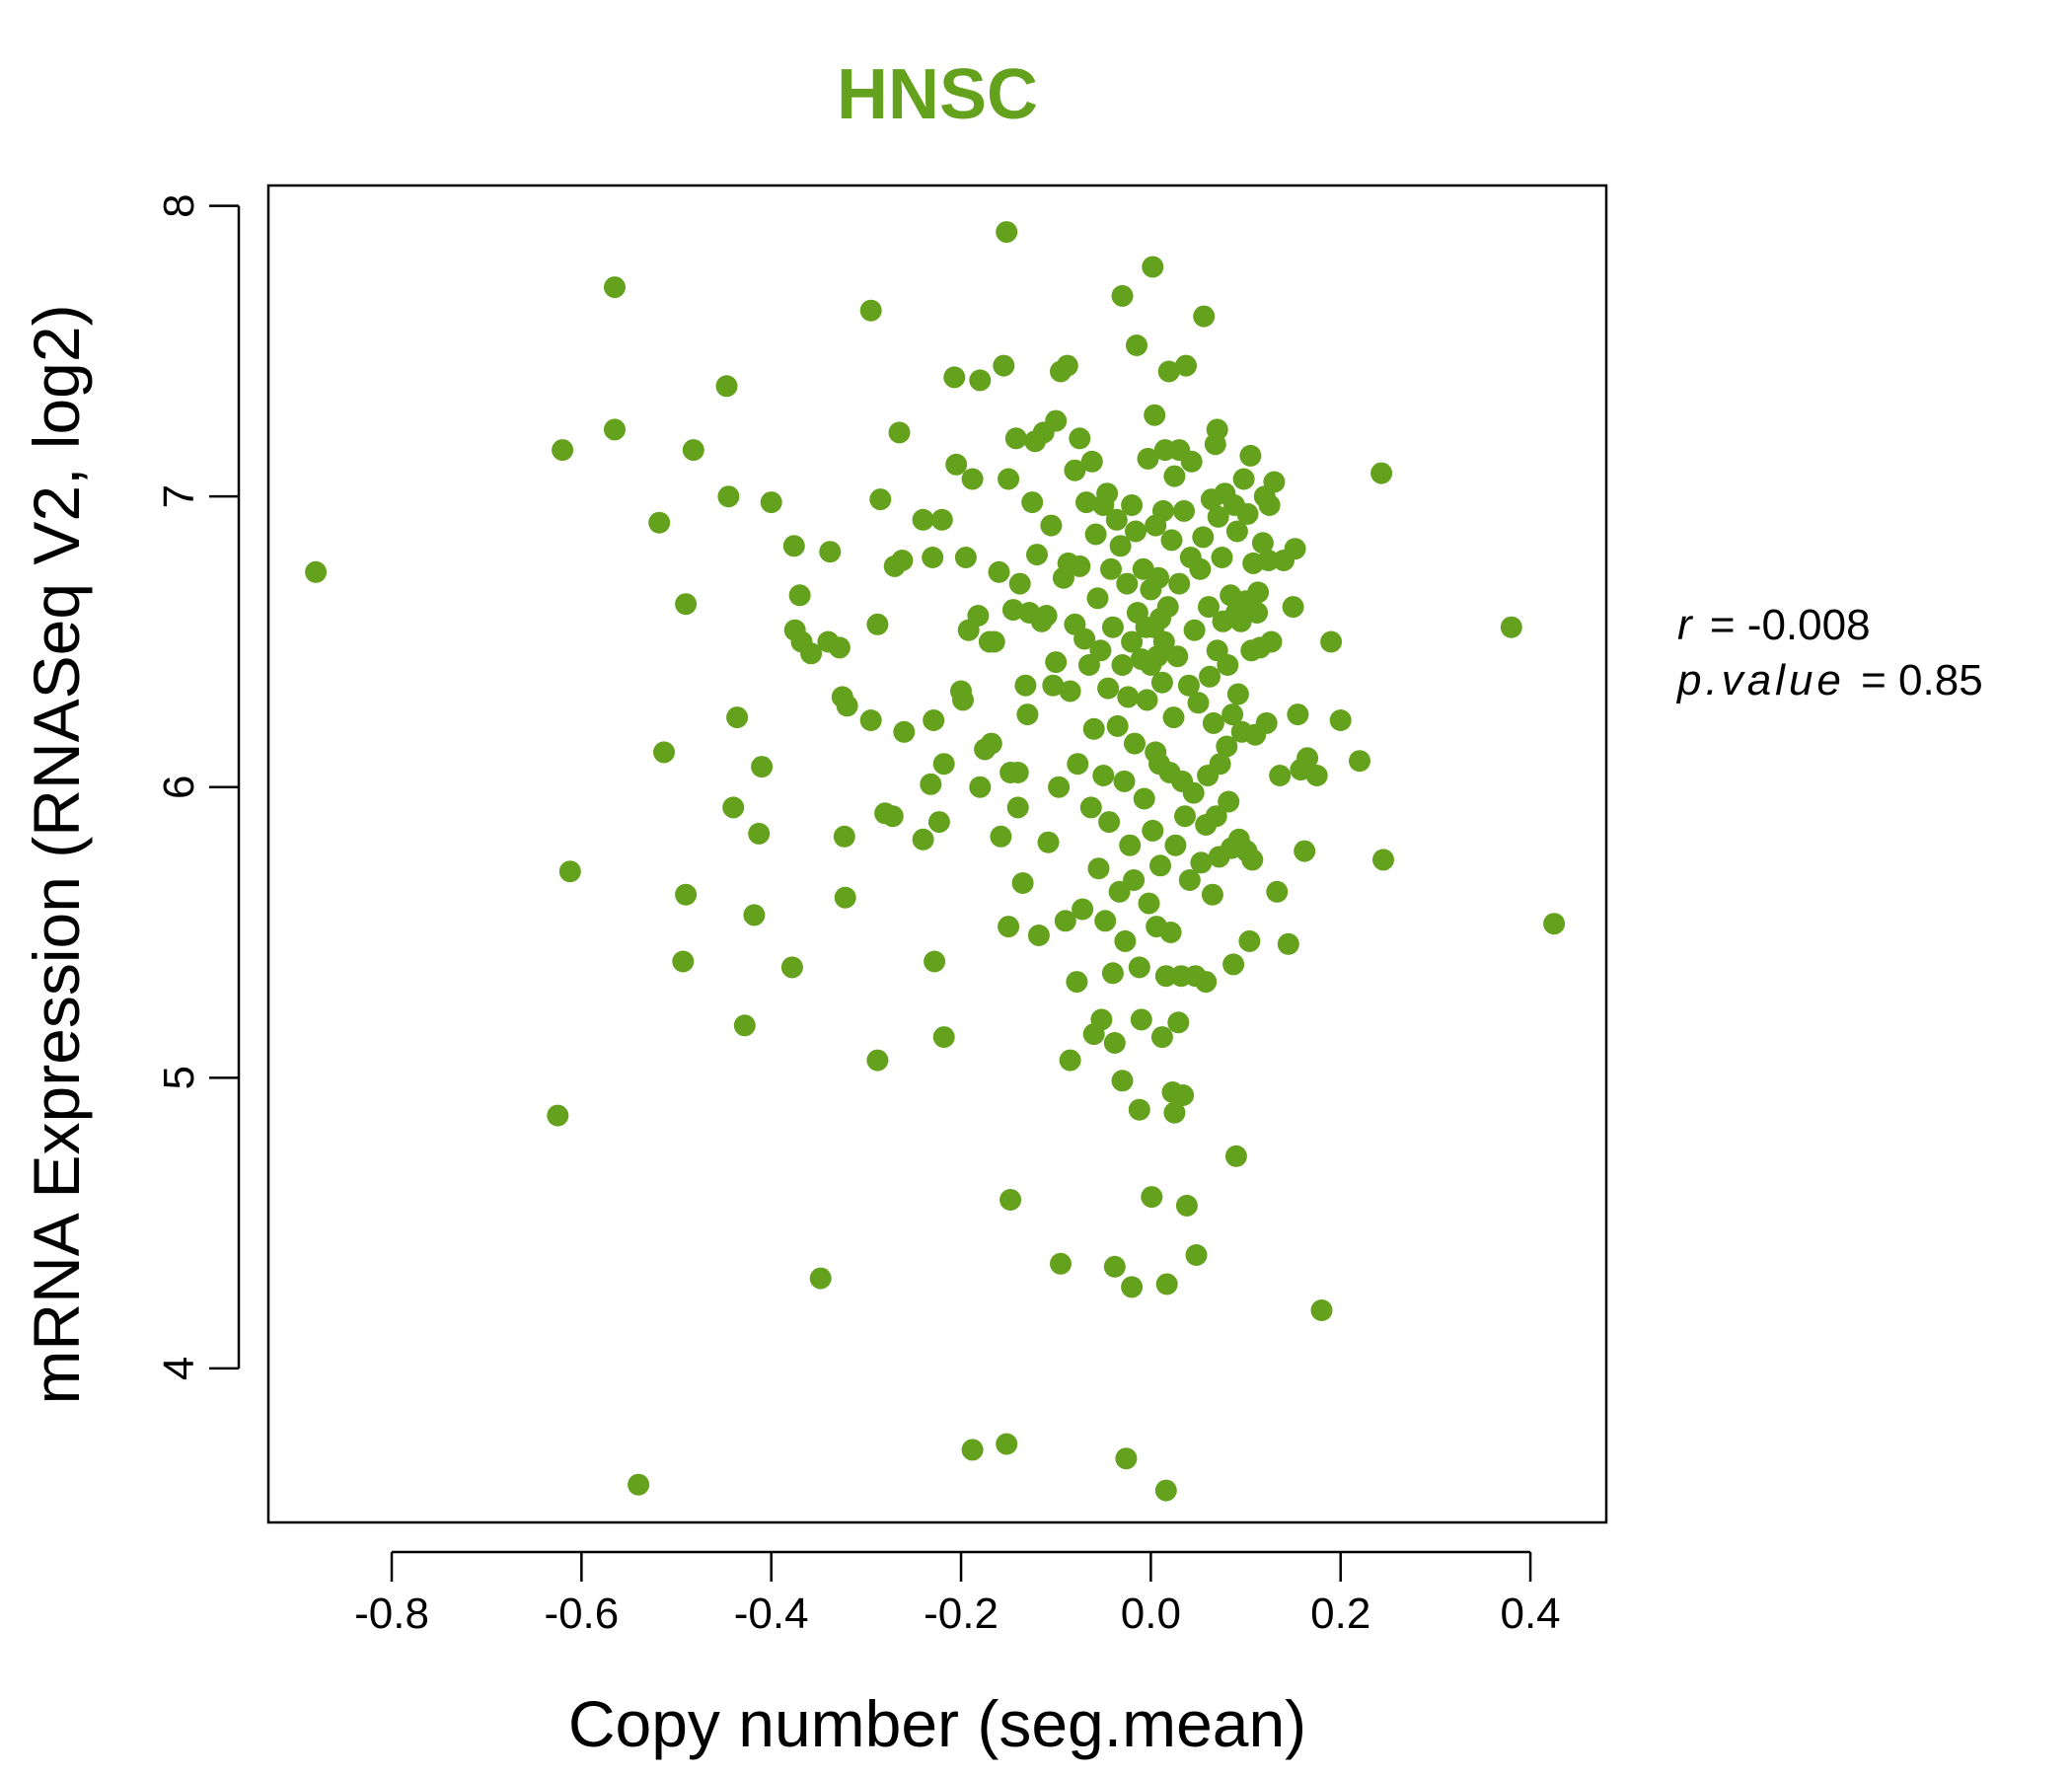 The width and height of the screenshot is (2072, 1776). What do you see at coordinates (772, 1614) in the screenshot?
I see `x-tick-label: -0.4` at bounding box center [772, 1614].